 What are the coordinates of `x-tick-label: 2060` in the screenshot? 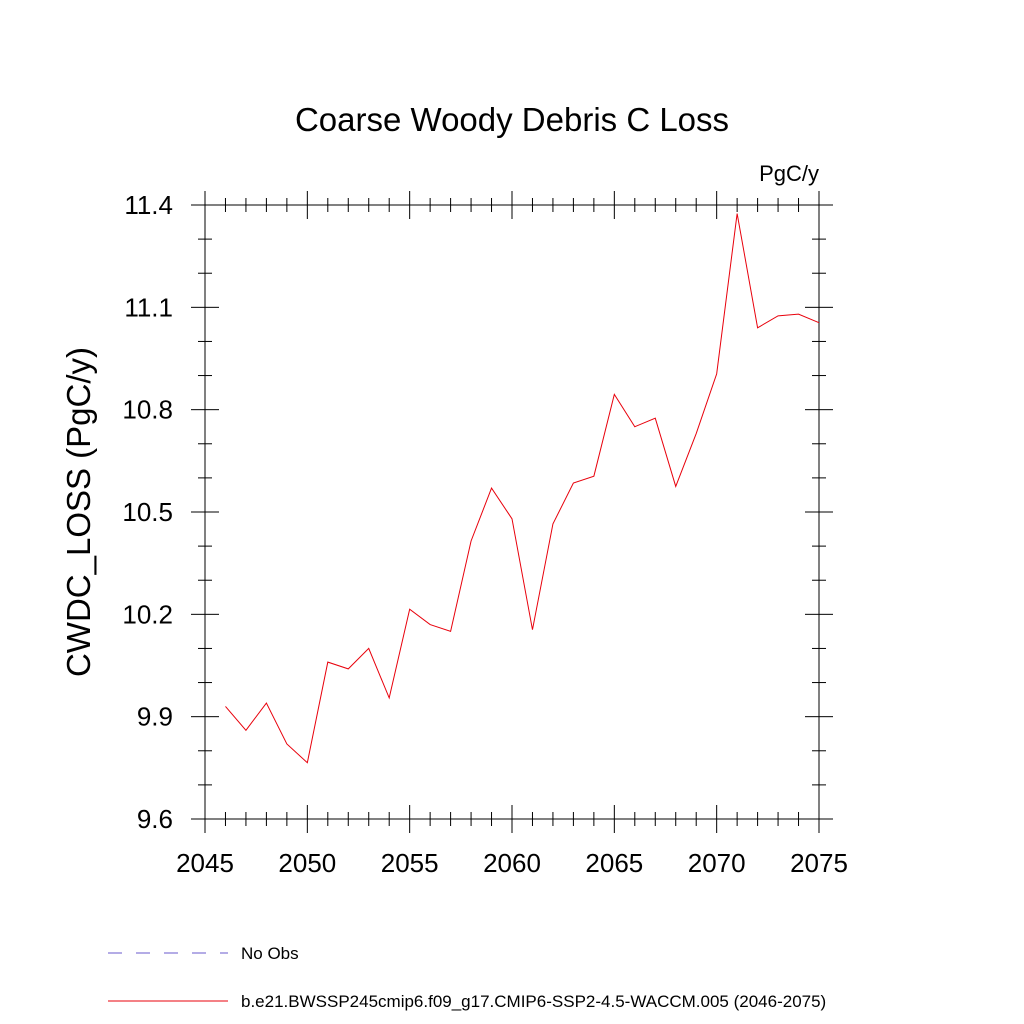 It's located at (512, 863).